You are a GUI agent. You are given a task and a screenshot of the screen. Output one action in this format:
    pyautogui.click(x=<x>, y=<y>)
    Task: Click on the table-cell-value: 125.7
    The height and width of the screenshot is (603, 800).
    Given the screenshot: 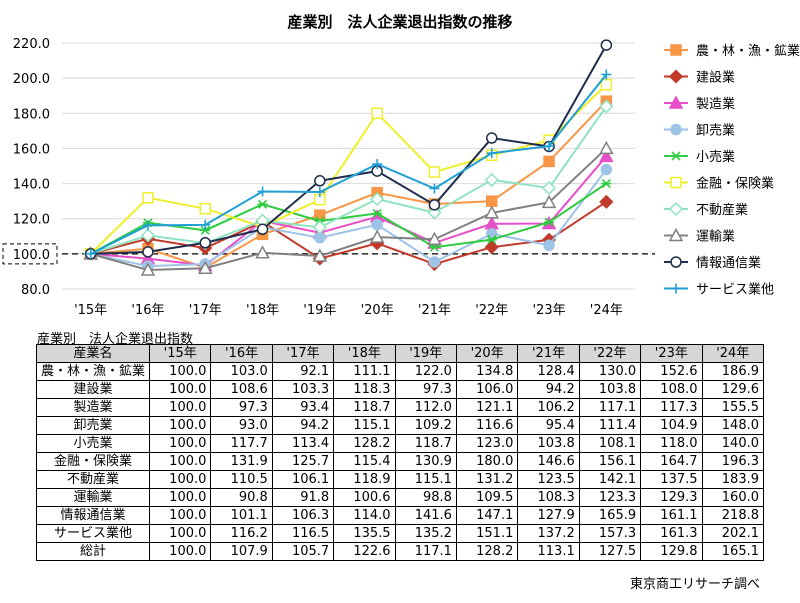 What is the action you would take?
    pyautogui.click(x=303, y=461)
    